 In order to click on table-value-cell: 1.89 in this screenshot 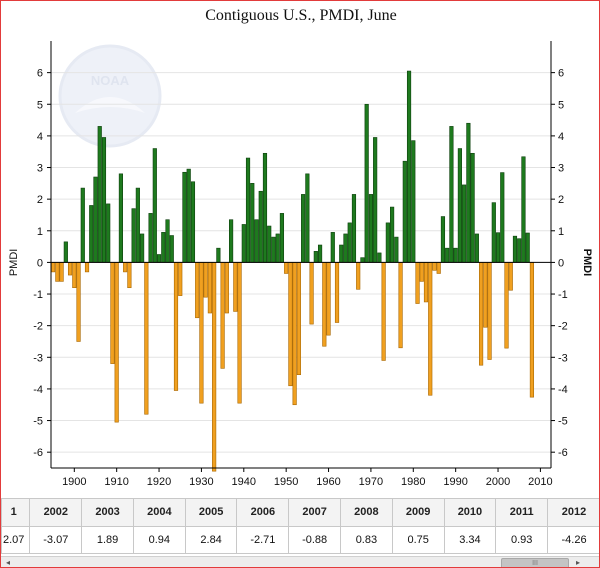, I will do `click(107, 539)`.